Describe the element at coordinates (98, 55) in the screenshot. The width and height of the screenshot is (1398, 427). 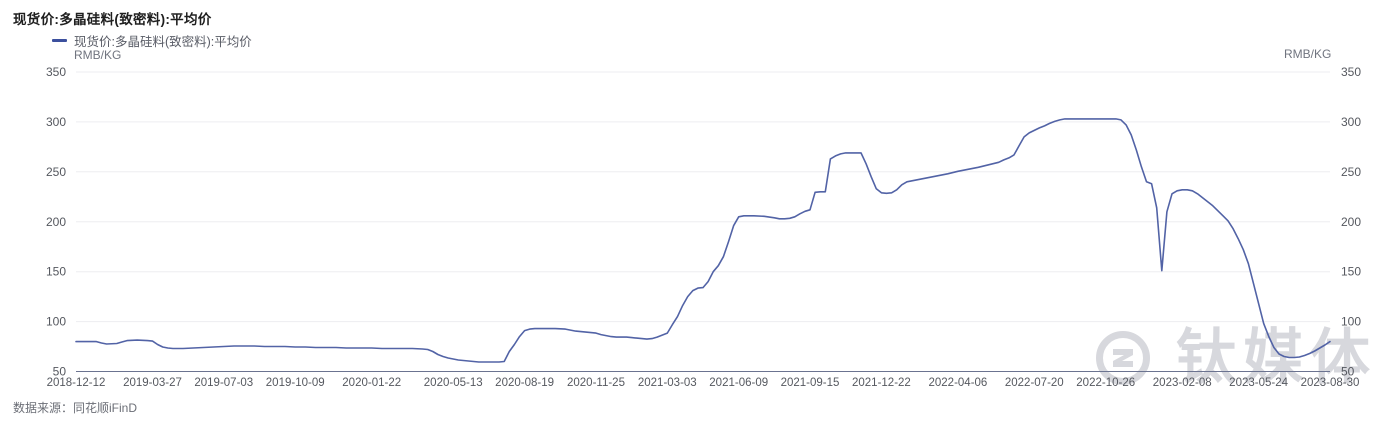
I see `y-axis-unit-left: RMB/KG` at that location.